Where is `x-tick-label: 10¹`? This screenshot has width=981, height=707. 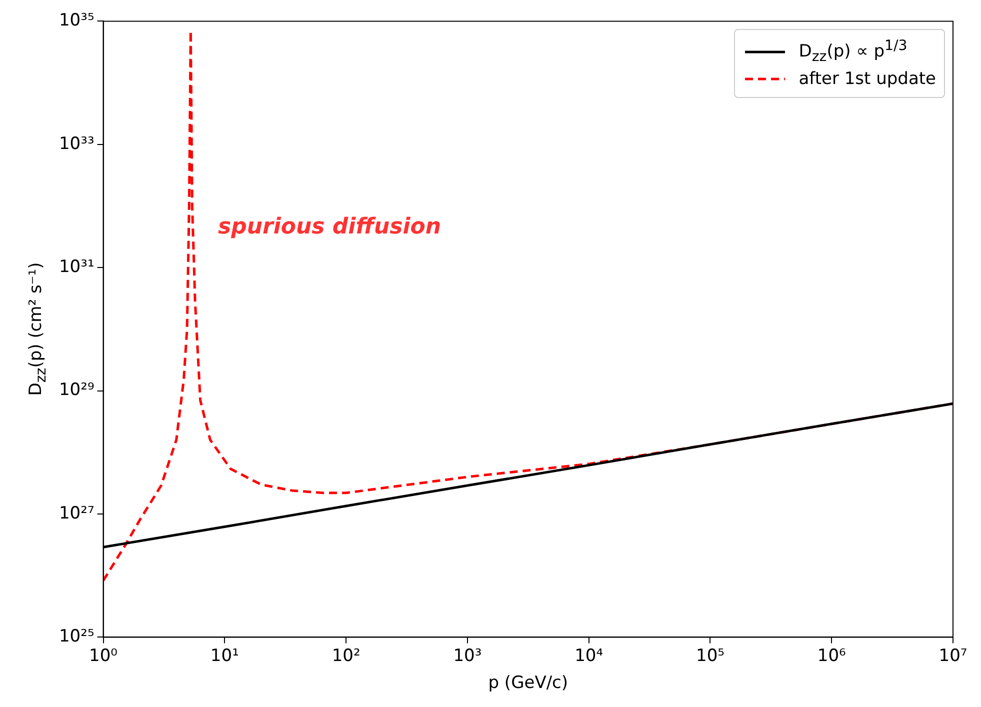
x-tick-label: 10¹ is located at coordinates (224, 656).